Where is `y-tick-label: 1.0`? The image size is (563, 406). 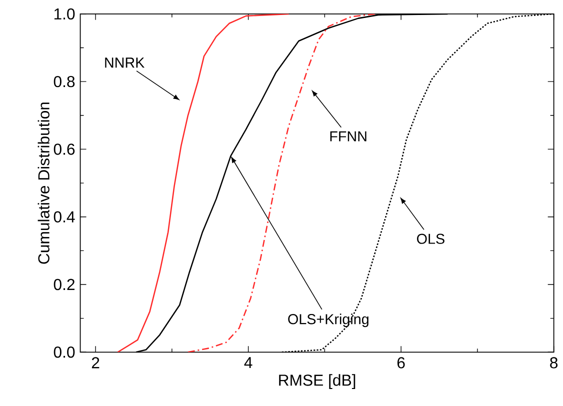
y-tick-label: 1.0 is located at coordinates (64, 14).